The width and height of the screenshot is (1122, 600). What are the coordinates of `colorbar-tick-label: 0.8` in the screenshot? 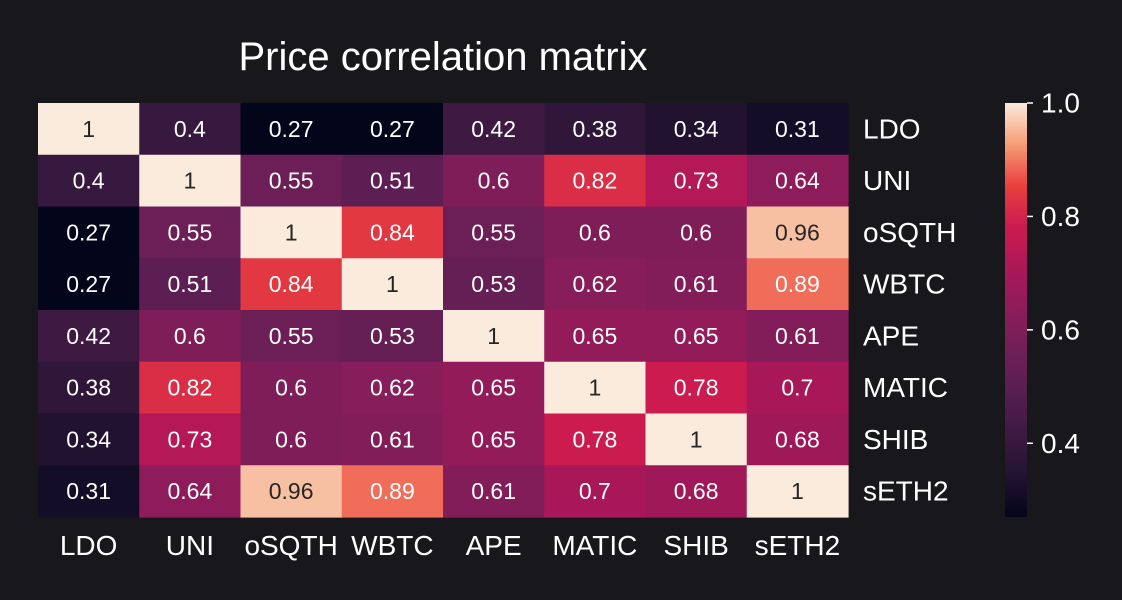 It's located at (1060, 216).